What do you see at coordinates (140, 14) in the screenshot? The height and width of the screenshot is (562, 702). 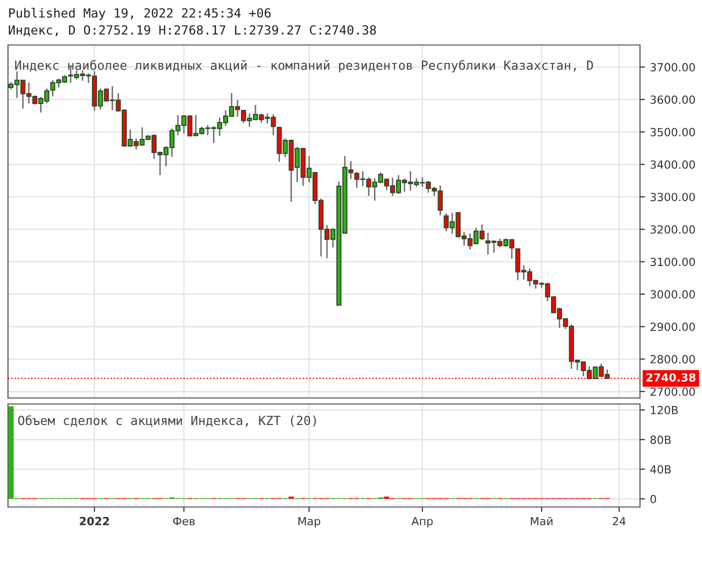 I see `text: Published May 19, 2022 22:45:34 +06` at bounding box center [140, 14].